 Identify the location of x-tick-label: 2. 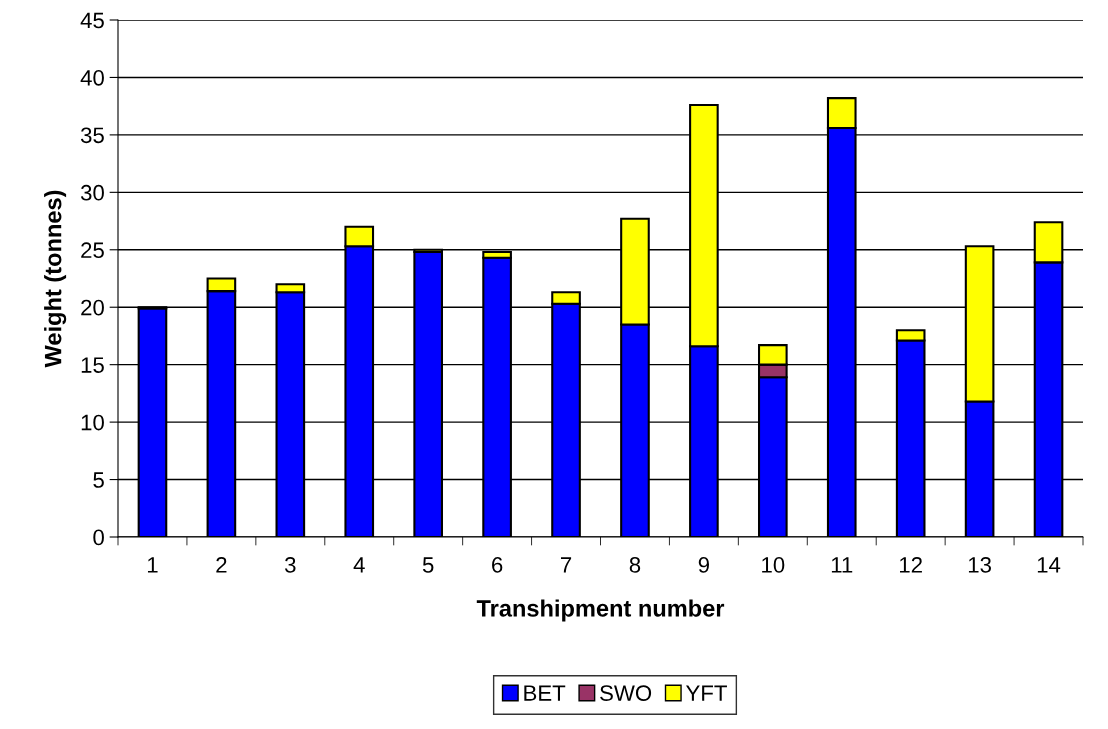
(221, 565).